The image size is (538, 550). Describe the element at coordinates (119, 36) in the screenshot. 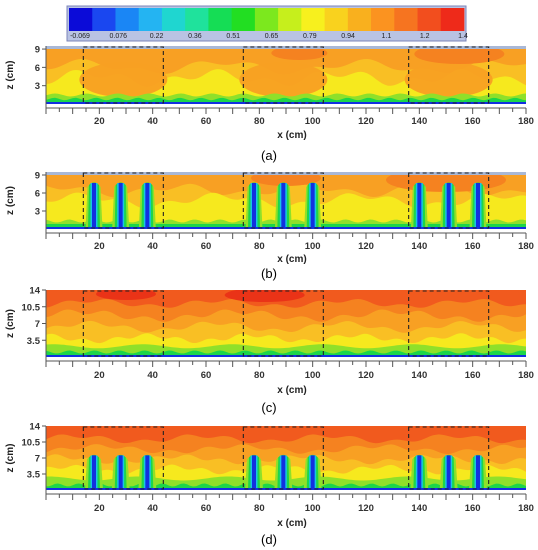

I see `colorbar-tick-label: 0.076` at that location.